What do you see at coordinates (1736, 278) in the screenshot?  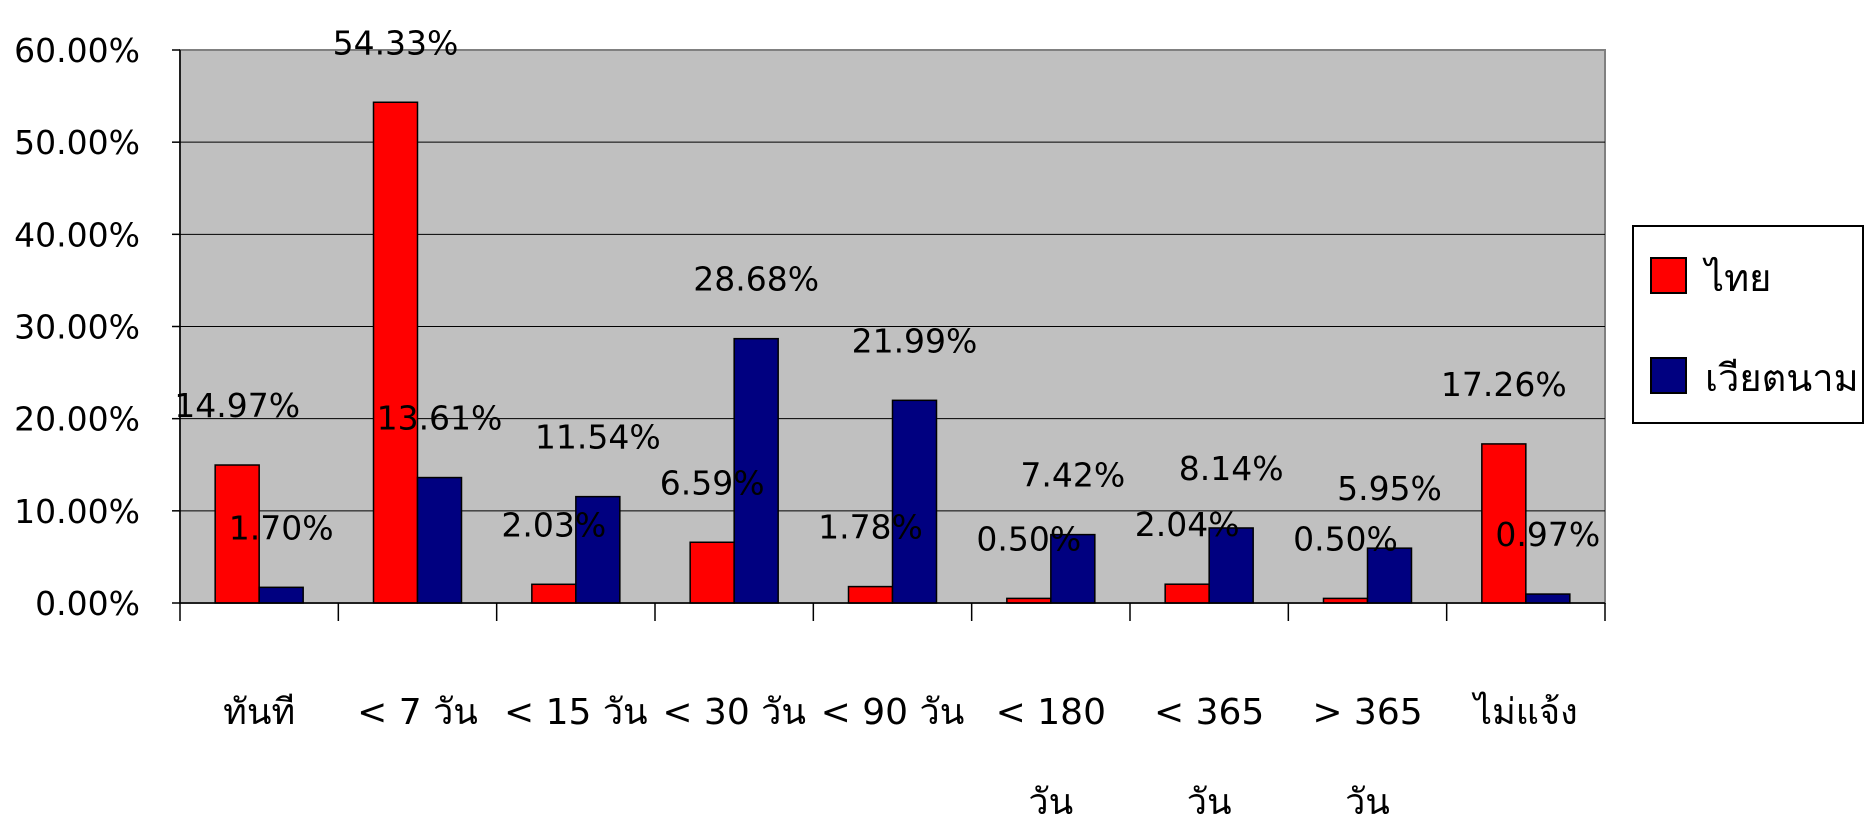 I see `legend-label-thai: ไทย` at bounding box center [1736, 278].